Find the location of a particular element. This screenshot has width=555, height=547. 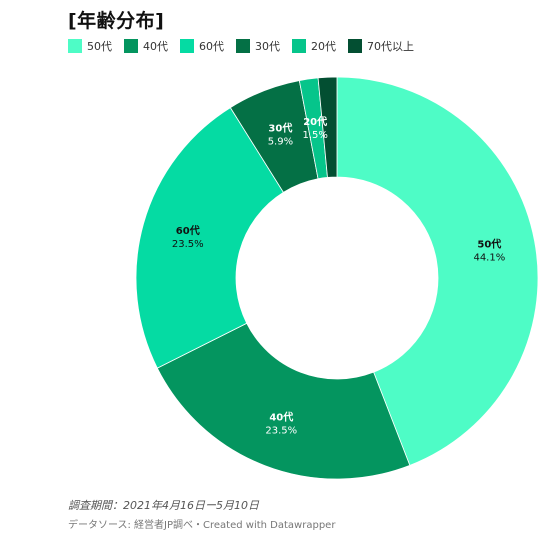

slice-value-label: 44.1% is located at coordinates (489, 257).